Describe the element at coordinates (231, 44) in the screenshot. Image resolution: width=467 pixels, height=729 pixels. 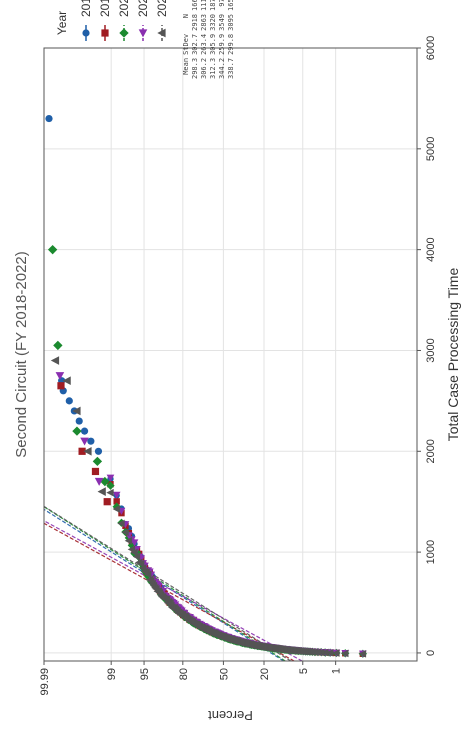
I see `stats-cell: 299.8` at that location.